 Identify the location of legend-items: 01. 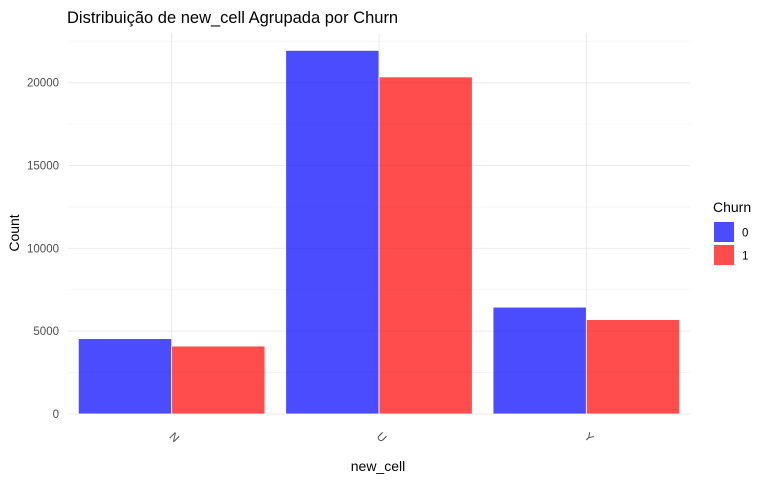
(731, 243).